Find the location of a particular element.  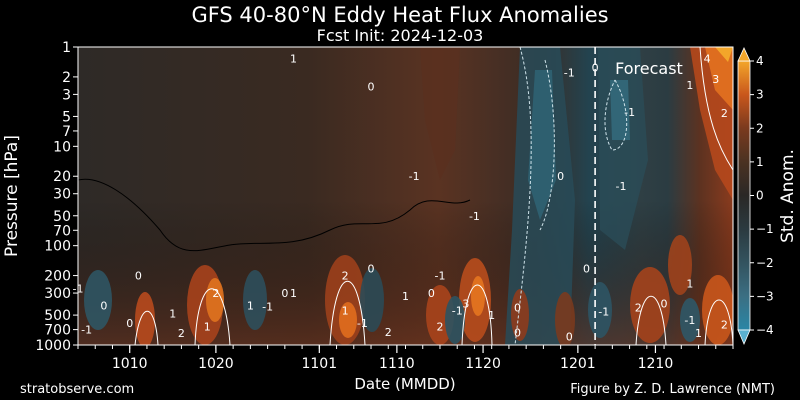

y-tick-label: 2 is located at coordinates (66, 78).